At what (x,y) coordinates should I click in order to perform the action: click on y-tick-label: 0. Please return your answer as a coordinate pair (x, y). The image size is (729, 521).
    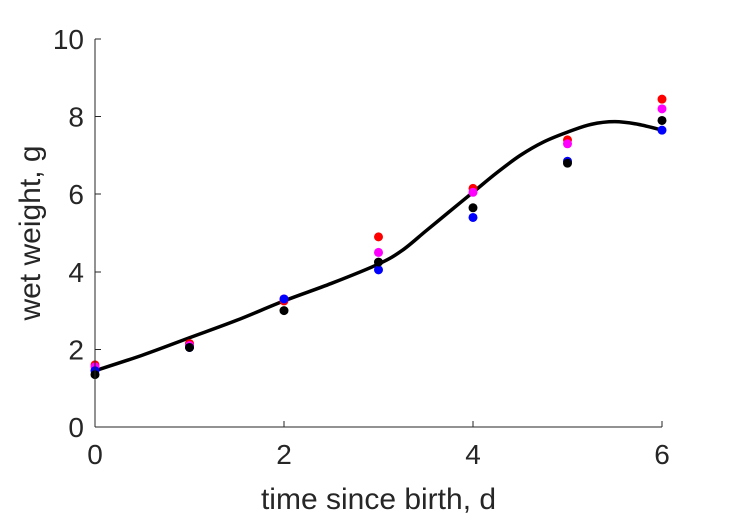
    Looking at the image, I should click on (76, 427).